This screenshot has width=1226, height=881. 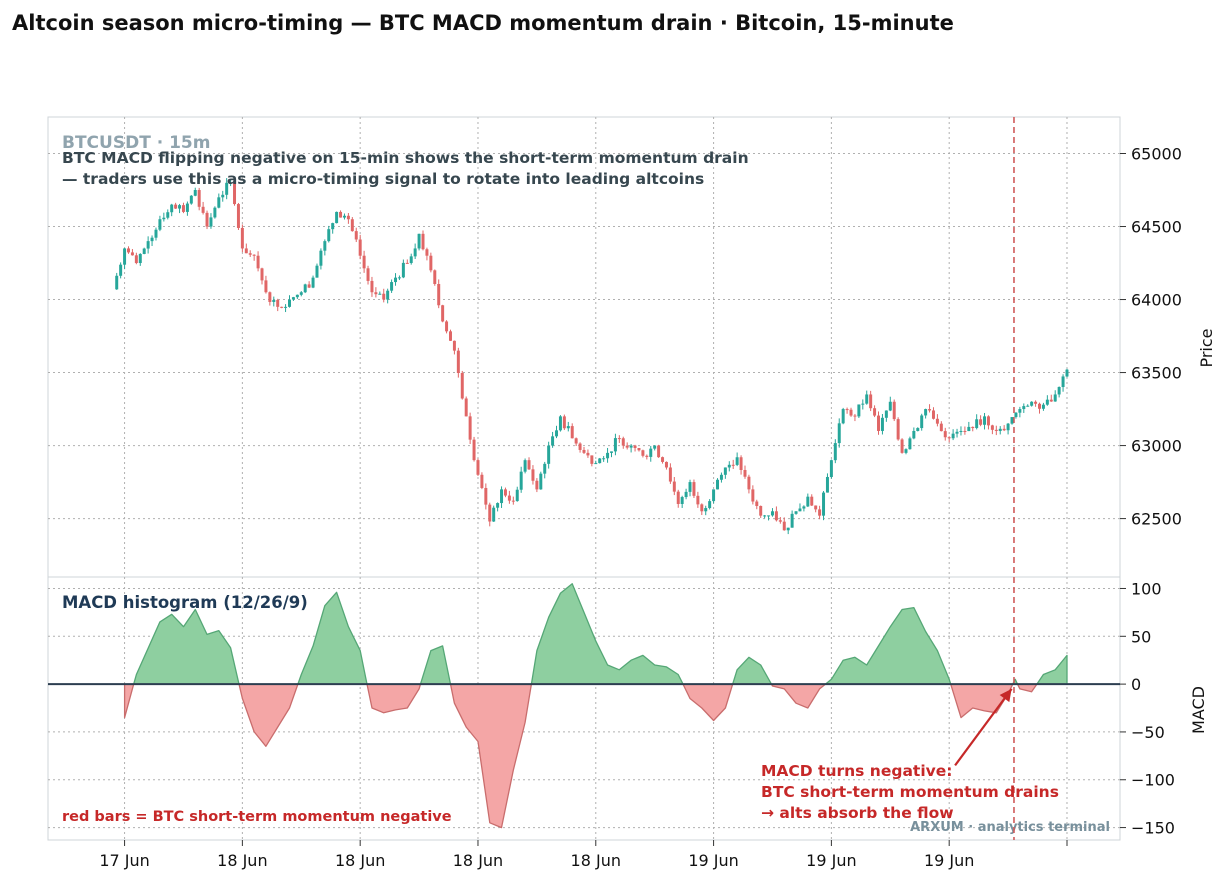 I want to click on symbol-label: BTCUSDT · 15m, so click(x=136, y=143).